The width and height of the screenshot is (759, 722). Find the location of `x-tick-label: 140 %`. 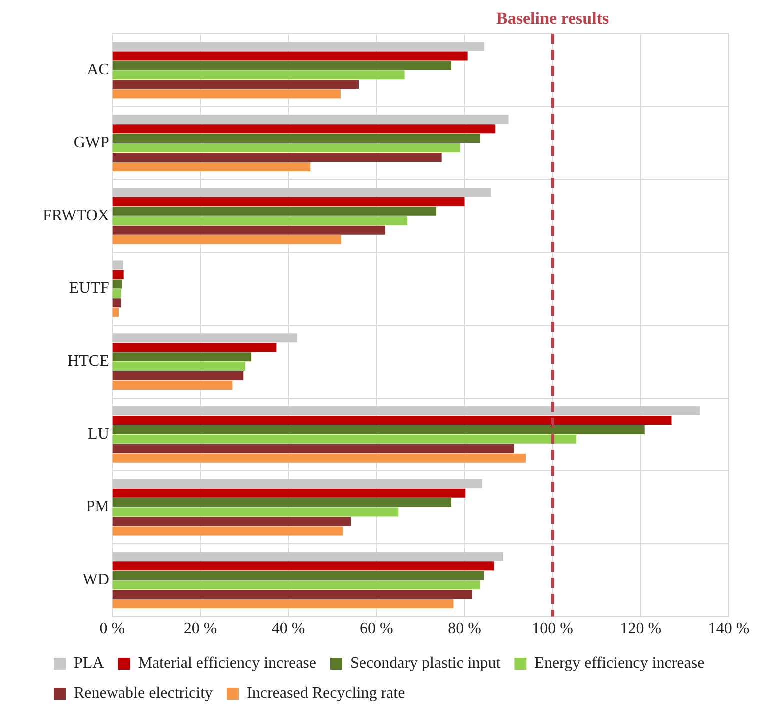

x-tick-label: 140 % is located at coordinates (729, 629).